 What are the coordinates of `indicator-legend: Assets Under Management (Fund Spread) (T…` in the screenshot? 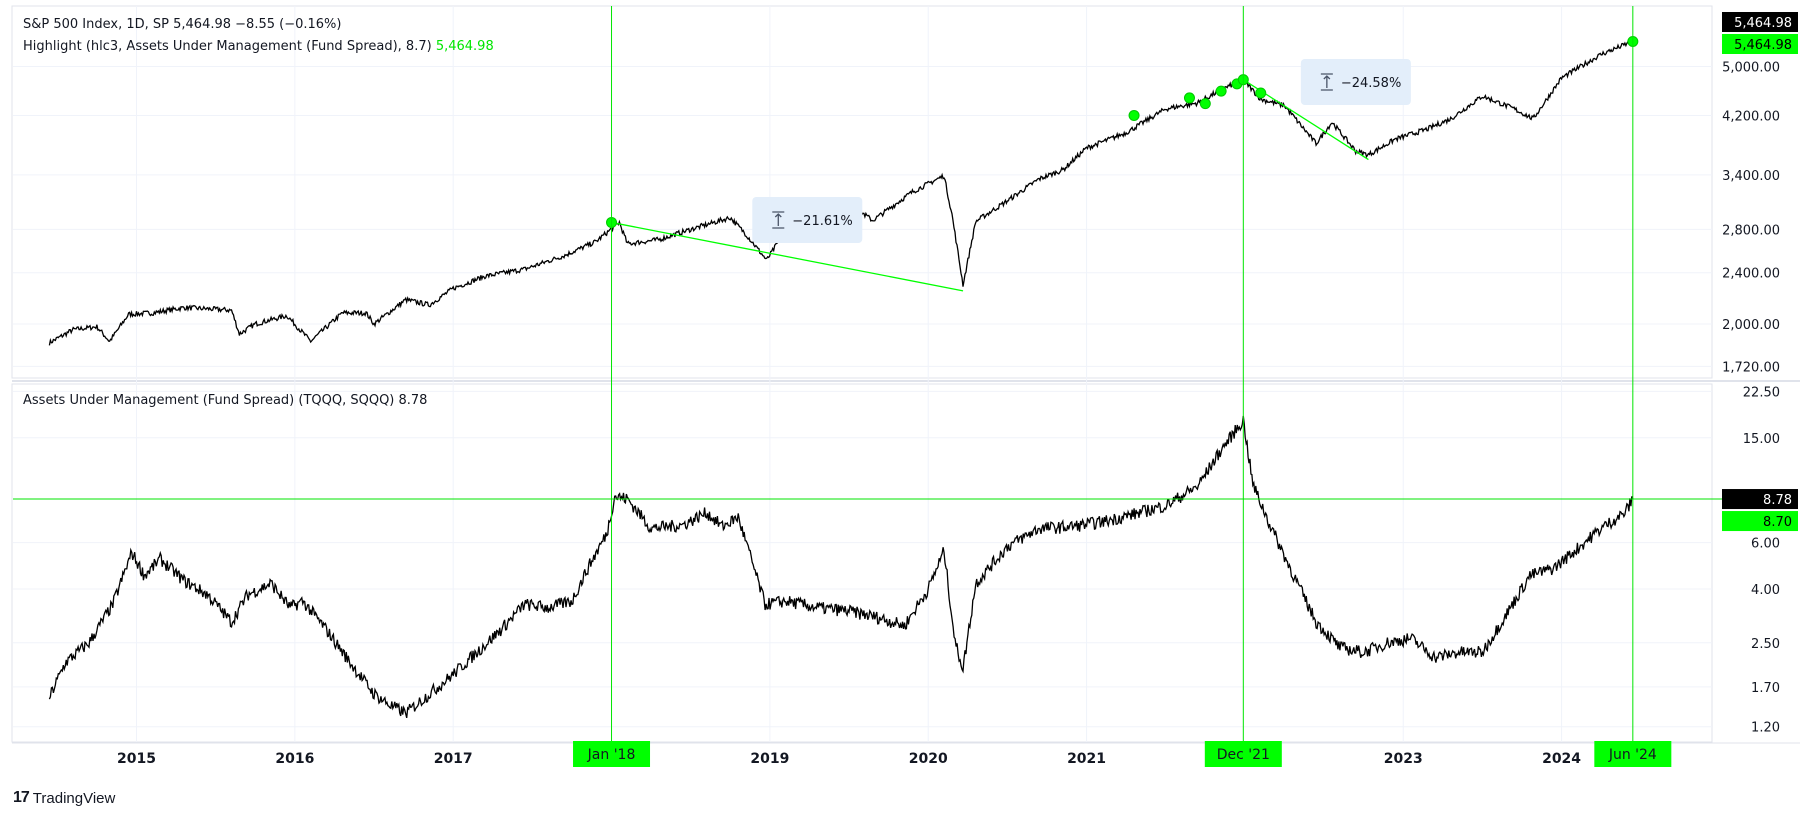 It's located at (225, 400).